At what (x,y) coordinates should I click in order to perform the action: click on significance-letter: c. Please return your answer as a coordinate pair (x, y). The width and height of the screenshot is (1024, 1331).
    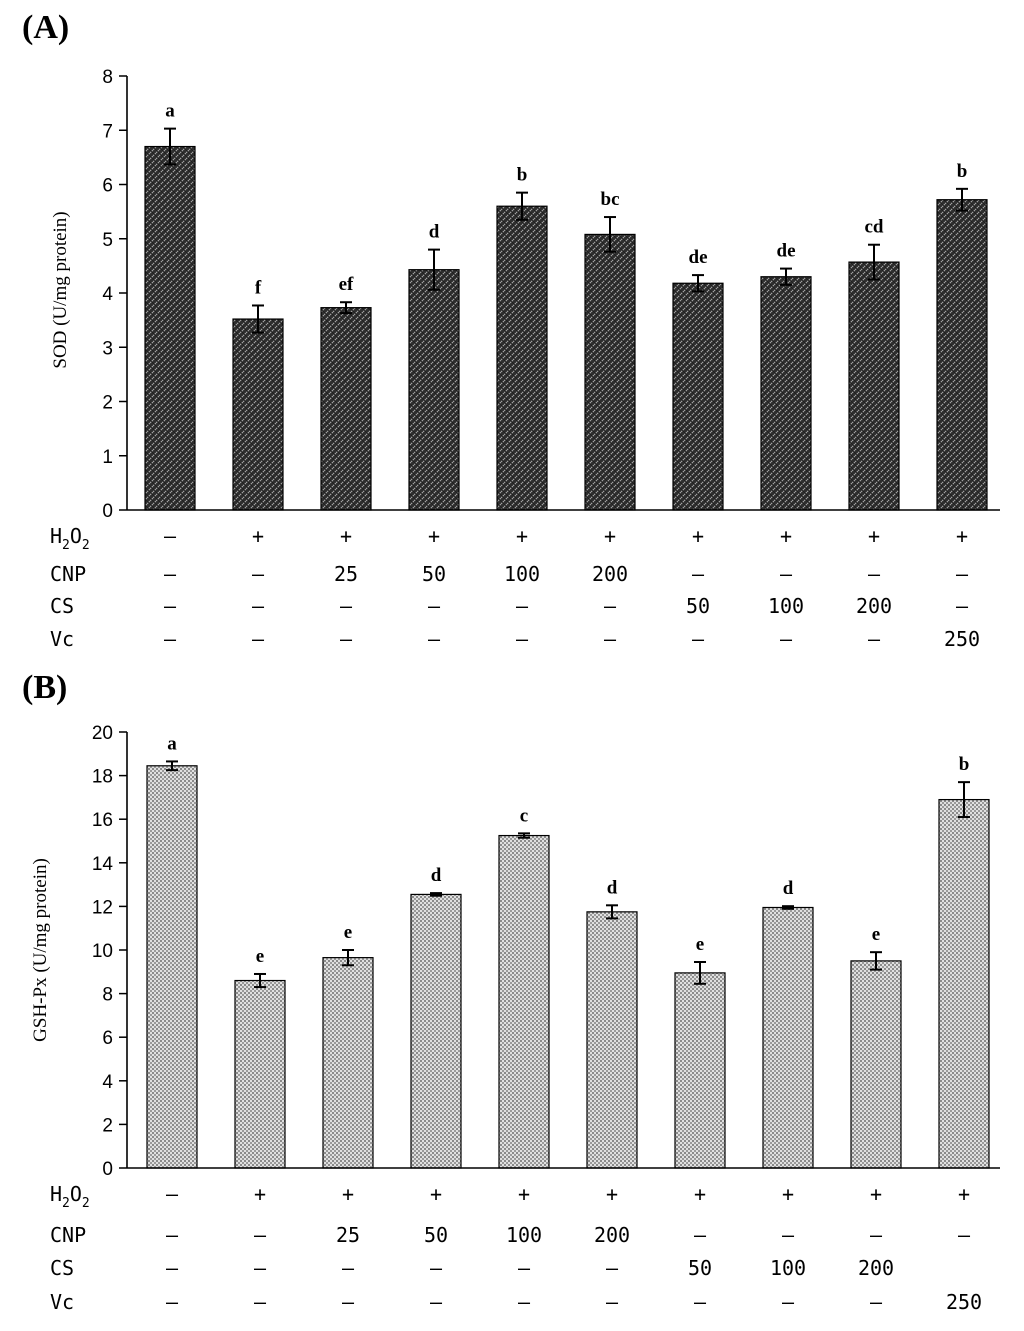
    Looking at the image, I should click on (524, 815).